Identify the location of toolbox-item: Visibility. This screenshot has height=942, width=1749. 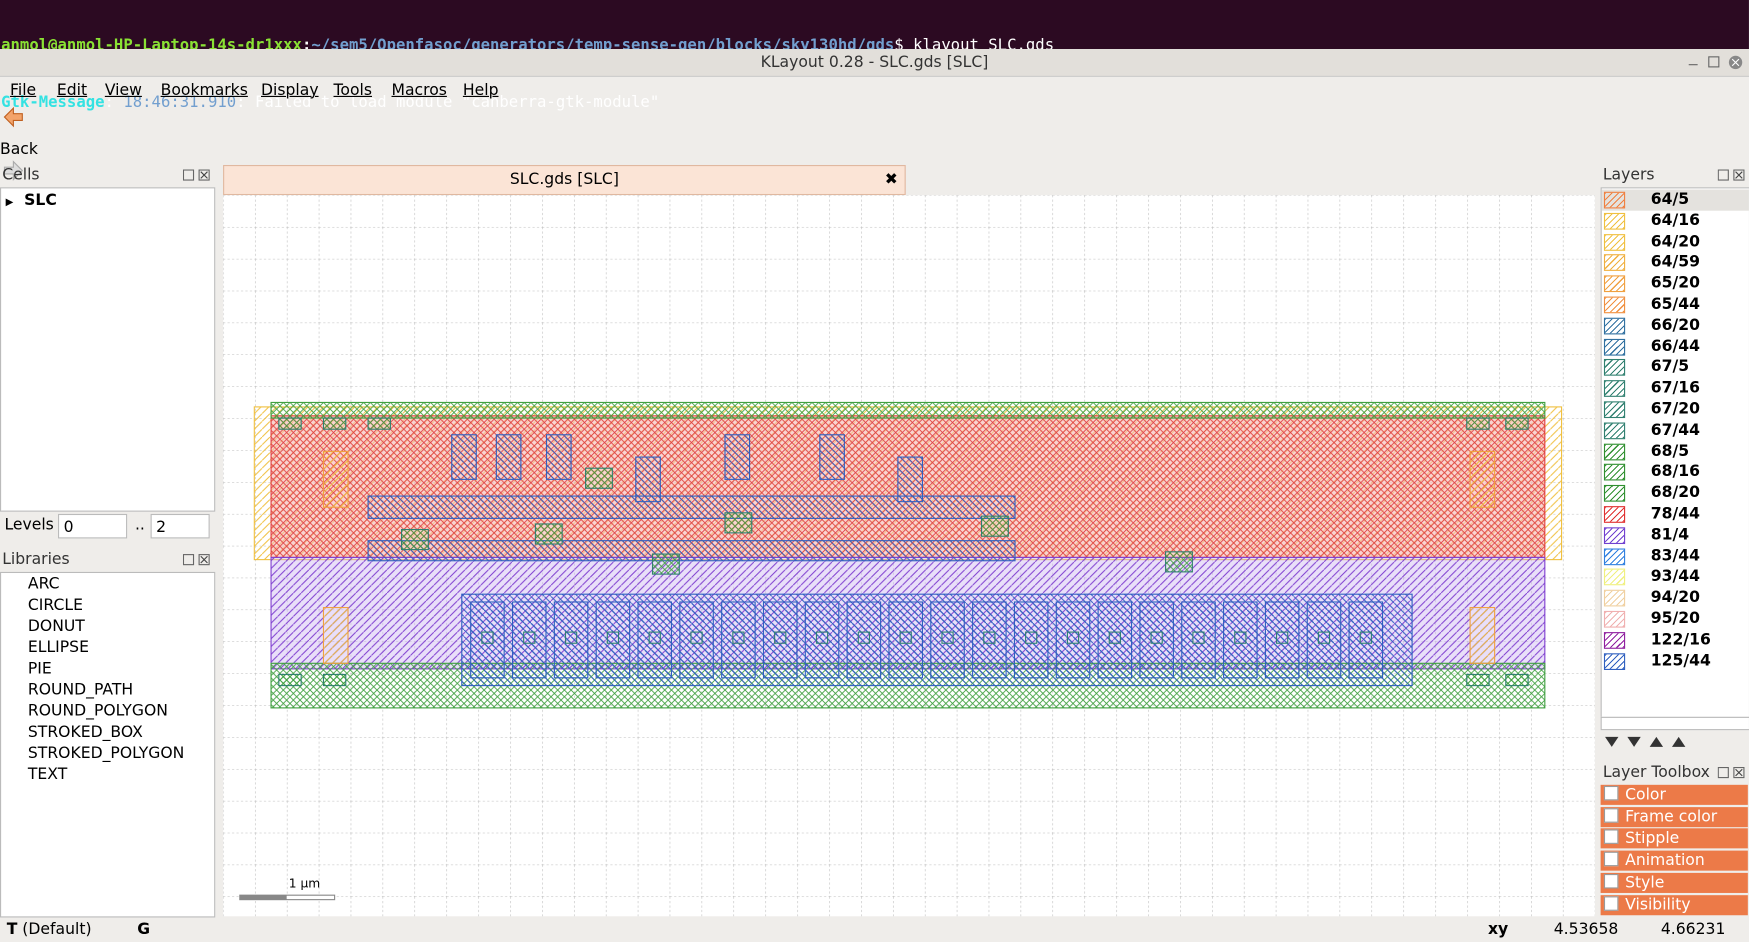
(1674, 904).